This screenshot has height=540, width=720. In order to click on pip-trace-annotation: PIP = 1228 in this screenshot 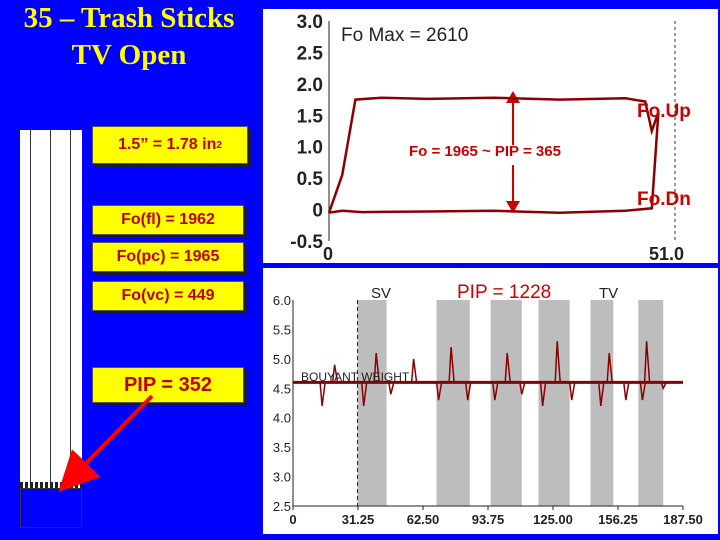, I will do `click(504, 292)`.